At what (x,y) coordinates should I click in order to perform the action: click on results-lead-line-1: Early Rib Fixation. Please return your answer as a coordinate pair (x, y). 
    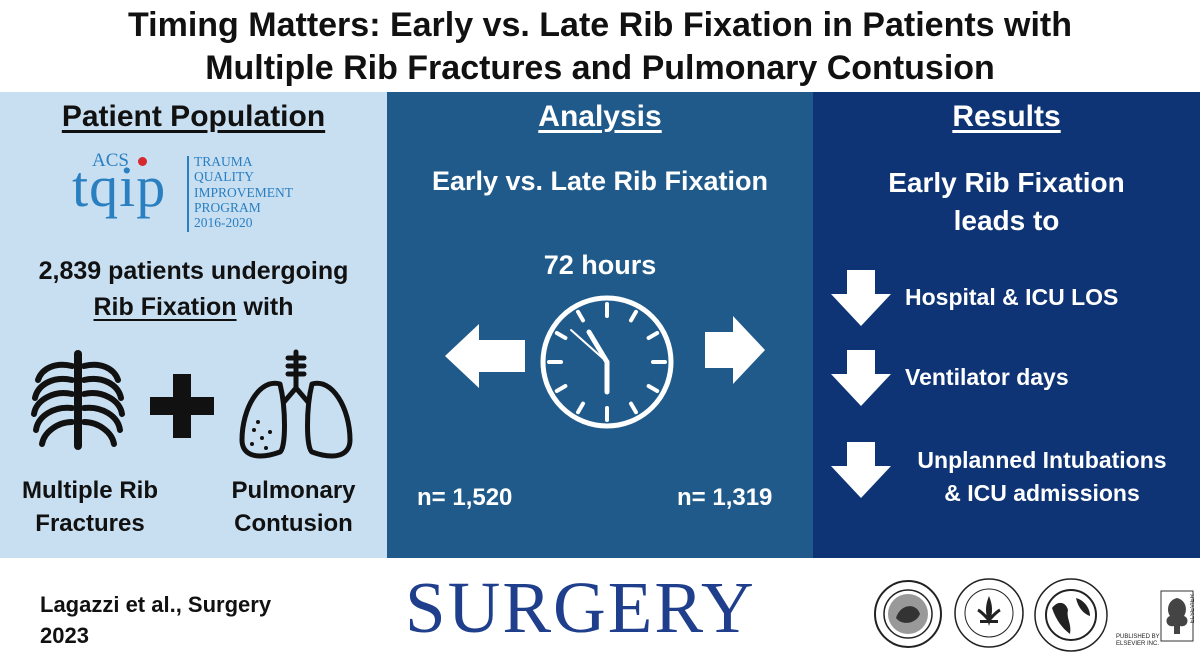
    Looking at the image, I should click on (1006, 182).